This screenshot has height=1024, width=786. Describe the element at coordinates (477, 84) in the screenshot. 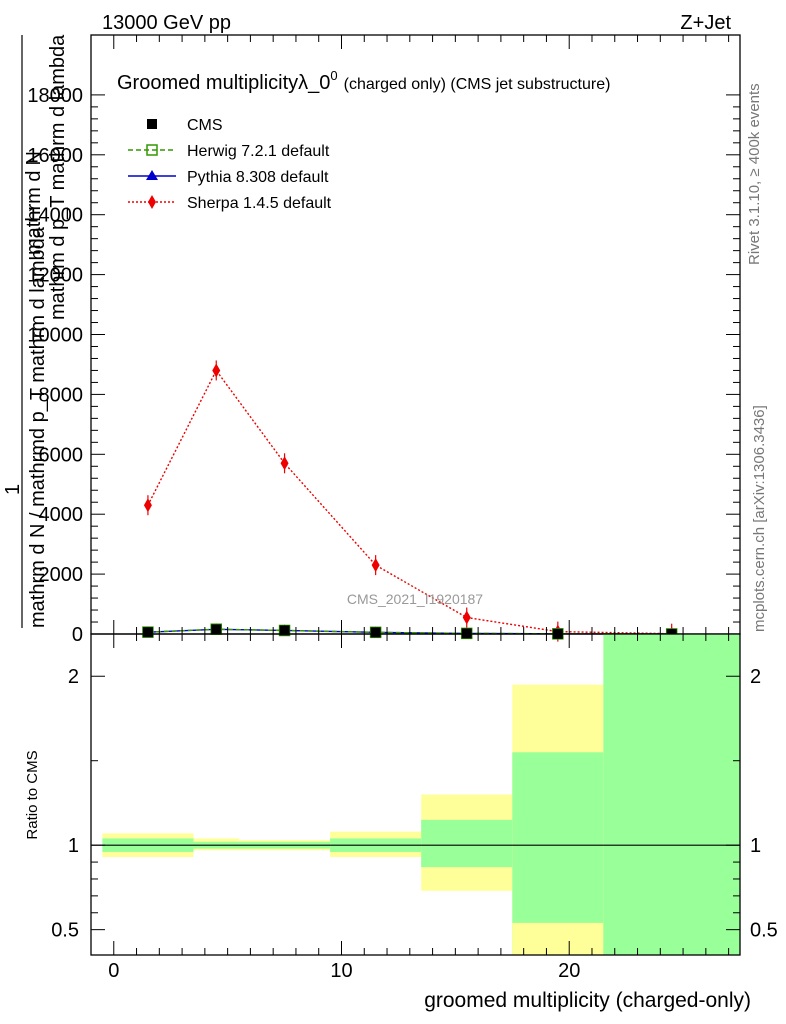

I see `main-title-suffix: (charged only) (CMS jet substructure)` at that location.